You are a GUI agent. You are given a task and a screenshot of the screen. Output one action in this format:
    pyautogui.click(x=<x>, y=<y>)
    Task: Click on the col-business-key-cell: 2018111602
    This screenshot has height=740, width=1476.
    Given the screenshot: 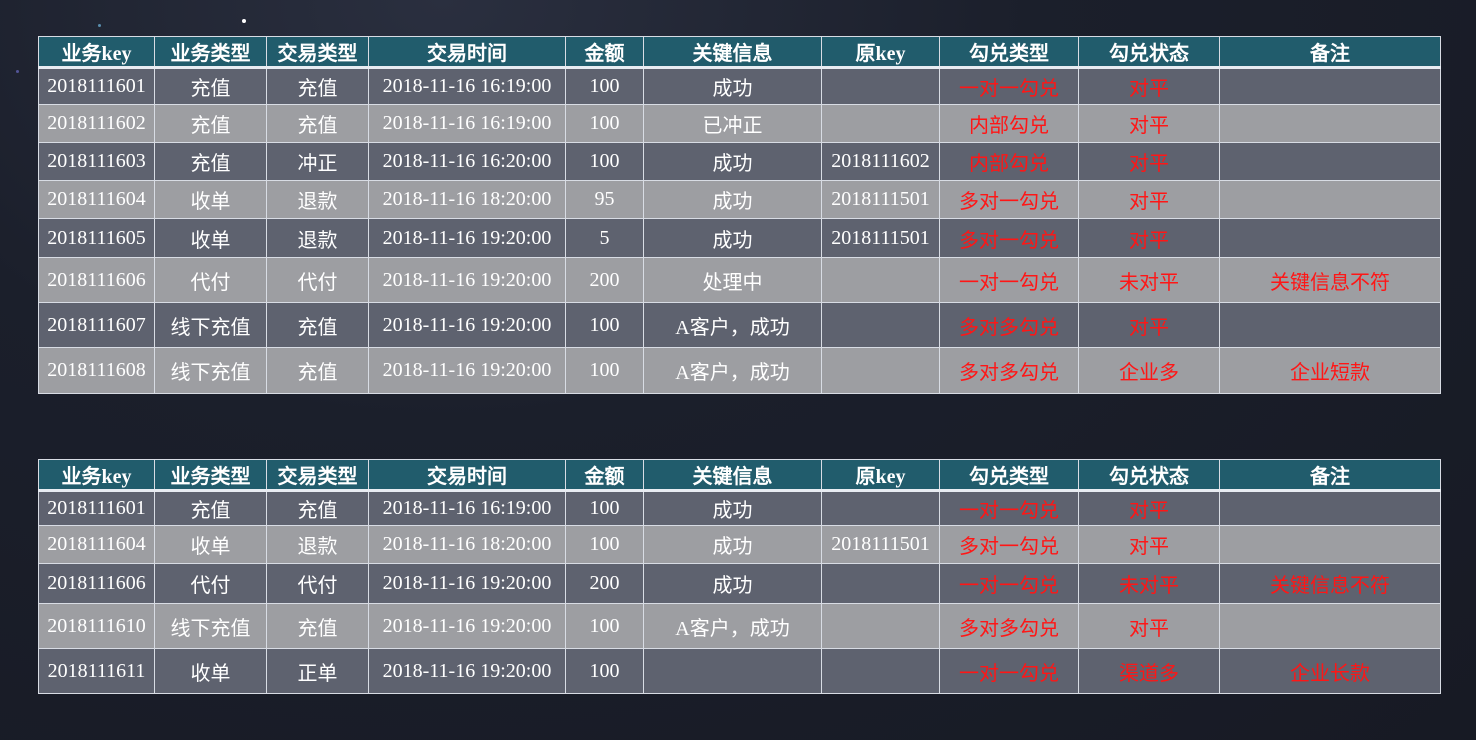 What is the action you would take?
    pyautogui.click(x=96, y=123)
    